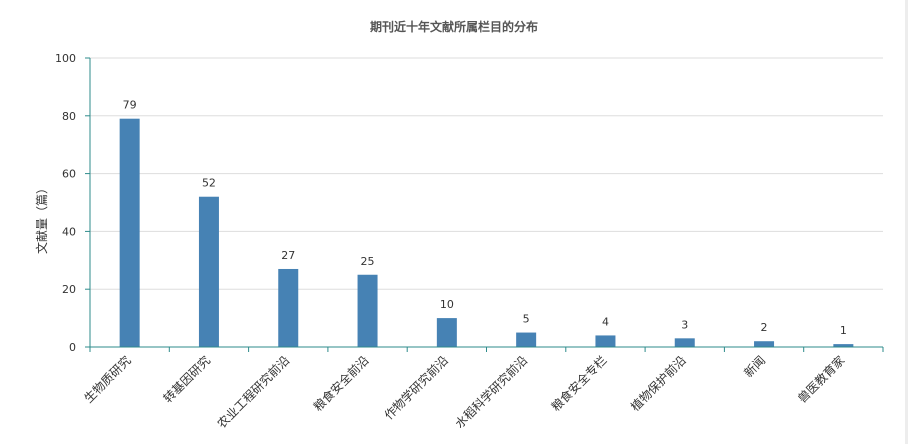 This screenshot has width=908, height=448. What do you see at coordinates (764, 327) in the screenshot?
I see `data-label: 2` at bounding box center [764, 327].